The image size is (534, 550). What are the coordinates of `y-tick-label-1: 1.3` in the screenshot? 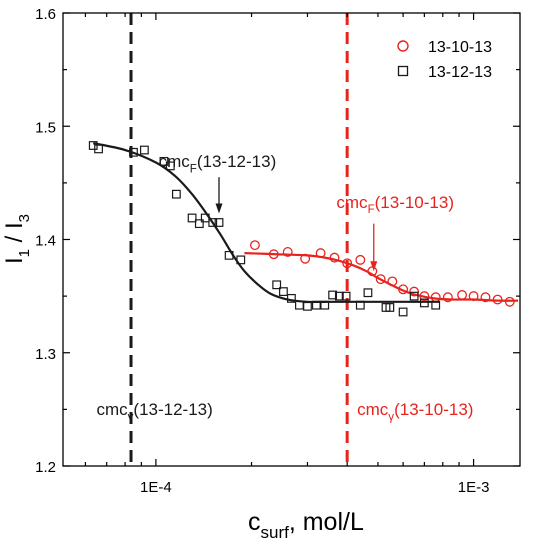 It's located at (45, 354).